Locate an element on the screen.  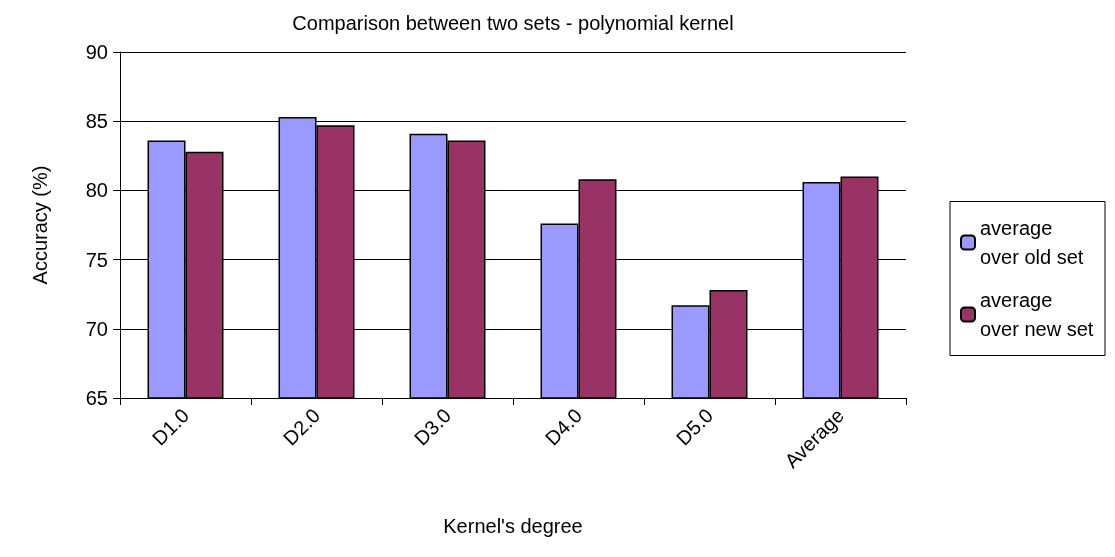
legend-label: average over new set is located at coordinates (1037, 314).